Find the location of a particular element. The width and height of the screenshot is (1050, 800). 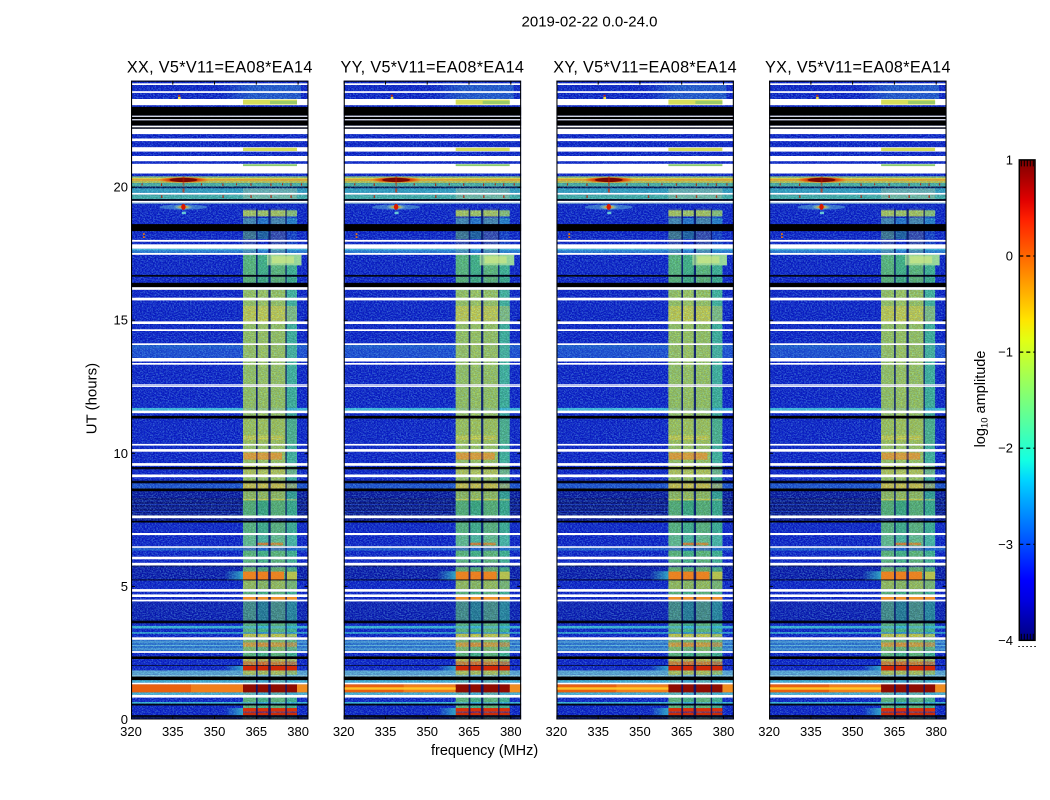

svg-text: log10 amplitude is located at coordinates (982, 399).